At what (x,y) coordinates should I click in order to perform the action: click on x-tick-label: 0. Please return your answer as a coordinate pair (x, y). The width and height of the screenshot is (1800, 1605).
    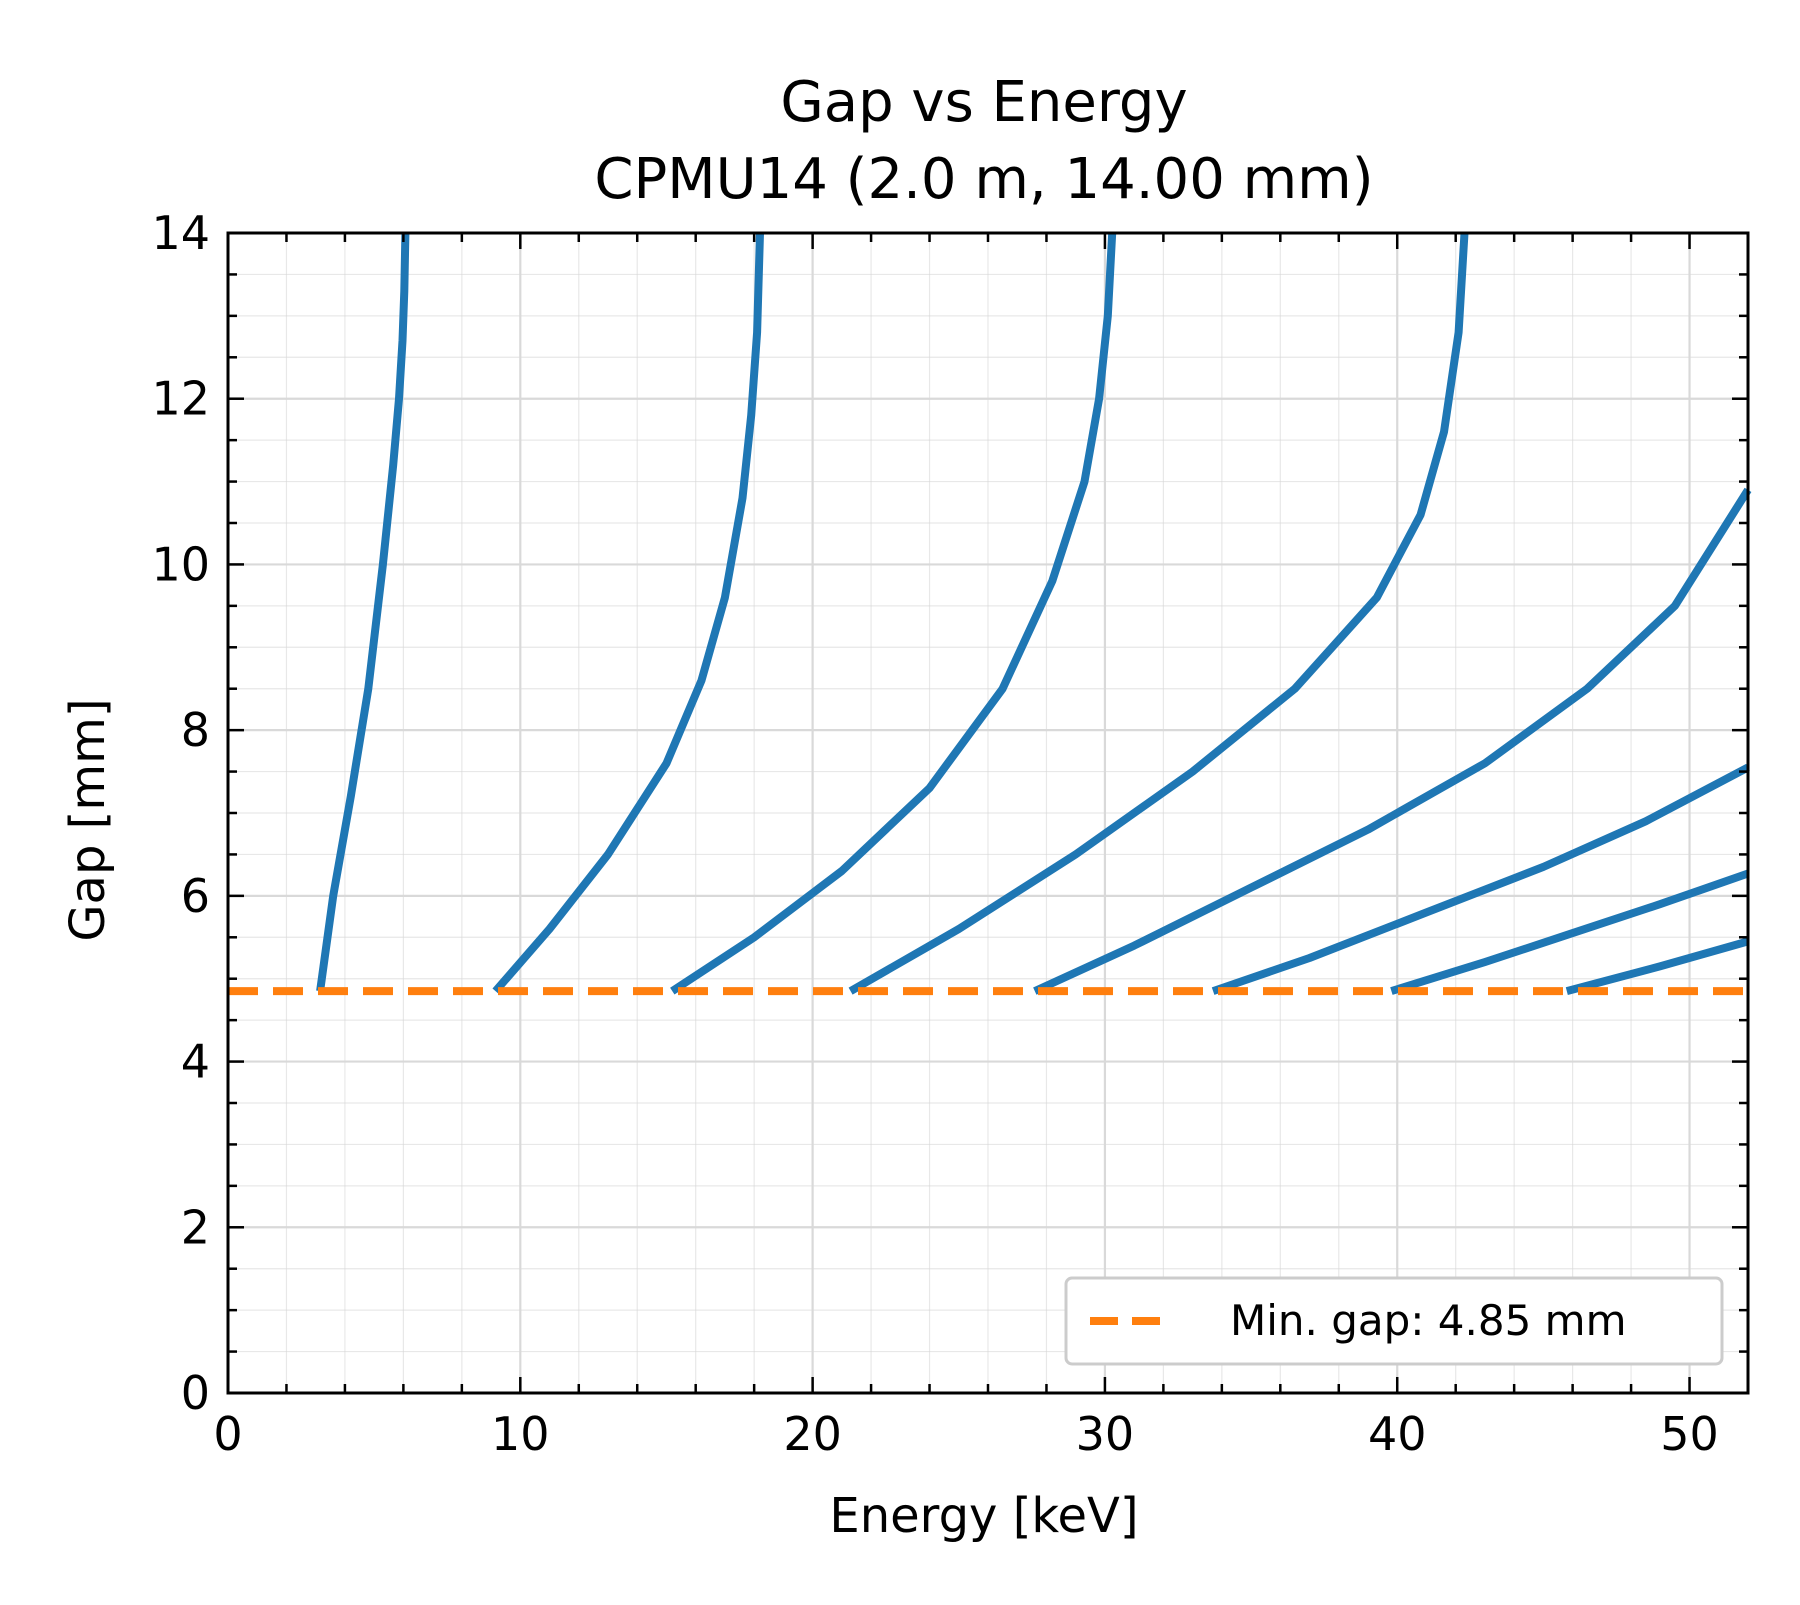
    Looking at the image, I should click on (227, 1434).